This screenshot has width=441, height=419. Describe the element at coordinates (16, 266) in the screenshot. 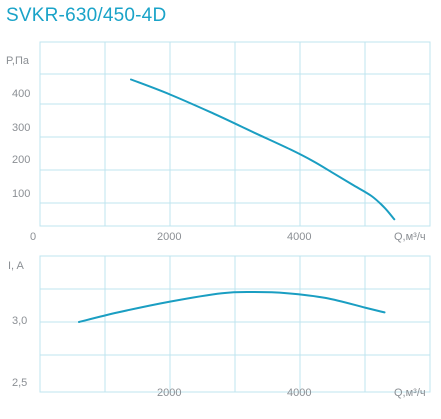

I see `y-axis-label: I, A` at that location.